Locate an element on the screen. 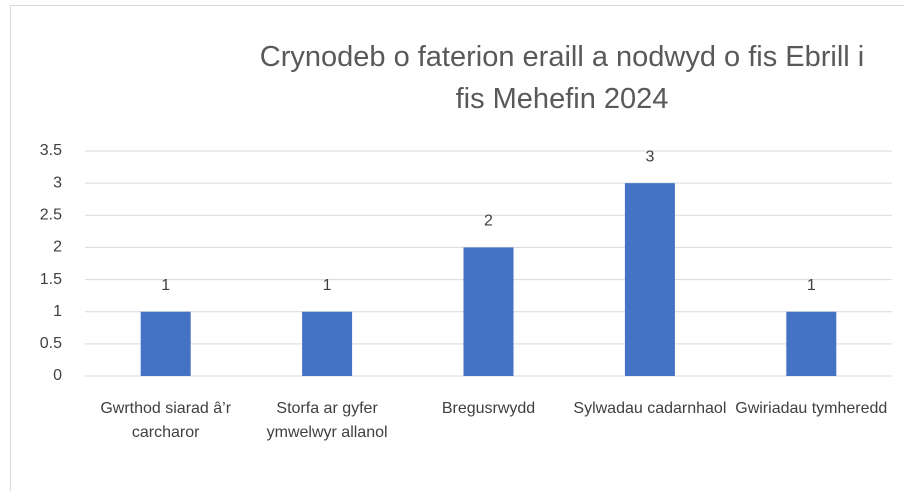  y-tick-label: 1 is located at coordinates (57, 311).